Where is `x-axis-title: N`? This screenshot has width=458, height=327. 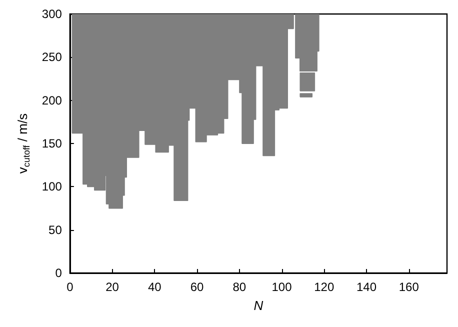 x-axis-title: N is located at coordinates (259, 305).